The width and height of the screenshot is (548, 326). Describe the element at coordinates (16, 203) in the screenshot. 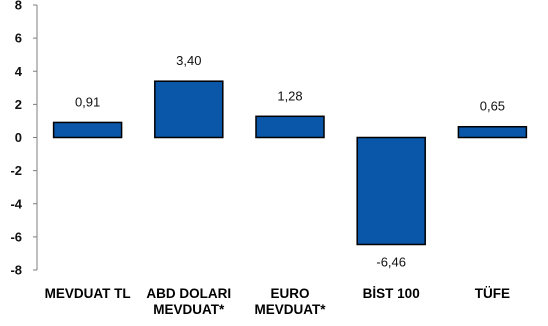

I see `y-tick-label: -4` at that location.